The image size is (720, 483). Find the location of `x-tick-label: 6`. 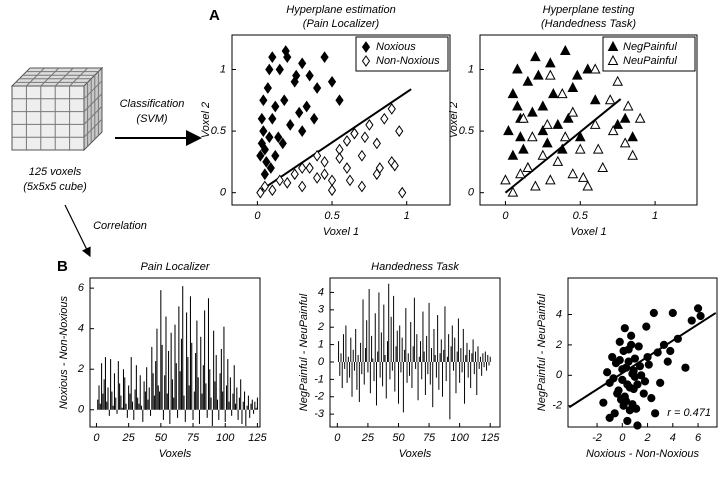

x-tick-label: 6 is located at coordinates (698, 438).